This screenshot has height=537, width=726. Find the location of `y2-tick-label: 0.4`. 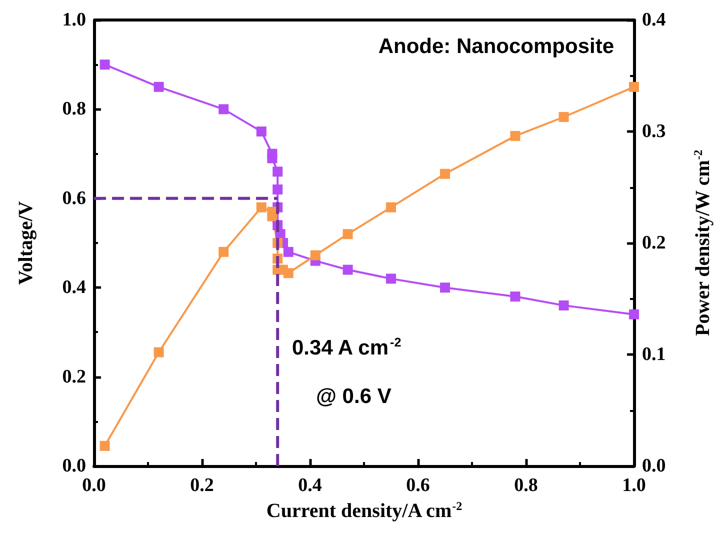

y2-tick-label: 0.4 is located at coordinates (654, 20).